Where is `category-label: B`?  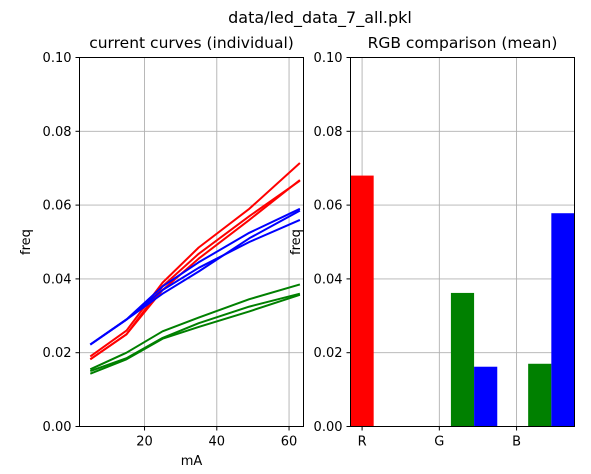 category-label: B is located at coordinates (516, 442).